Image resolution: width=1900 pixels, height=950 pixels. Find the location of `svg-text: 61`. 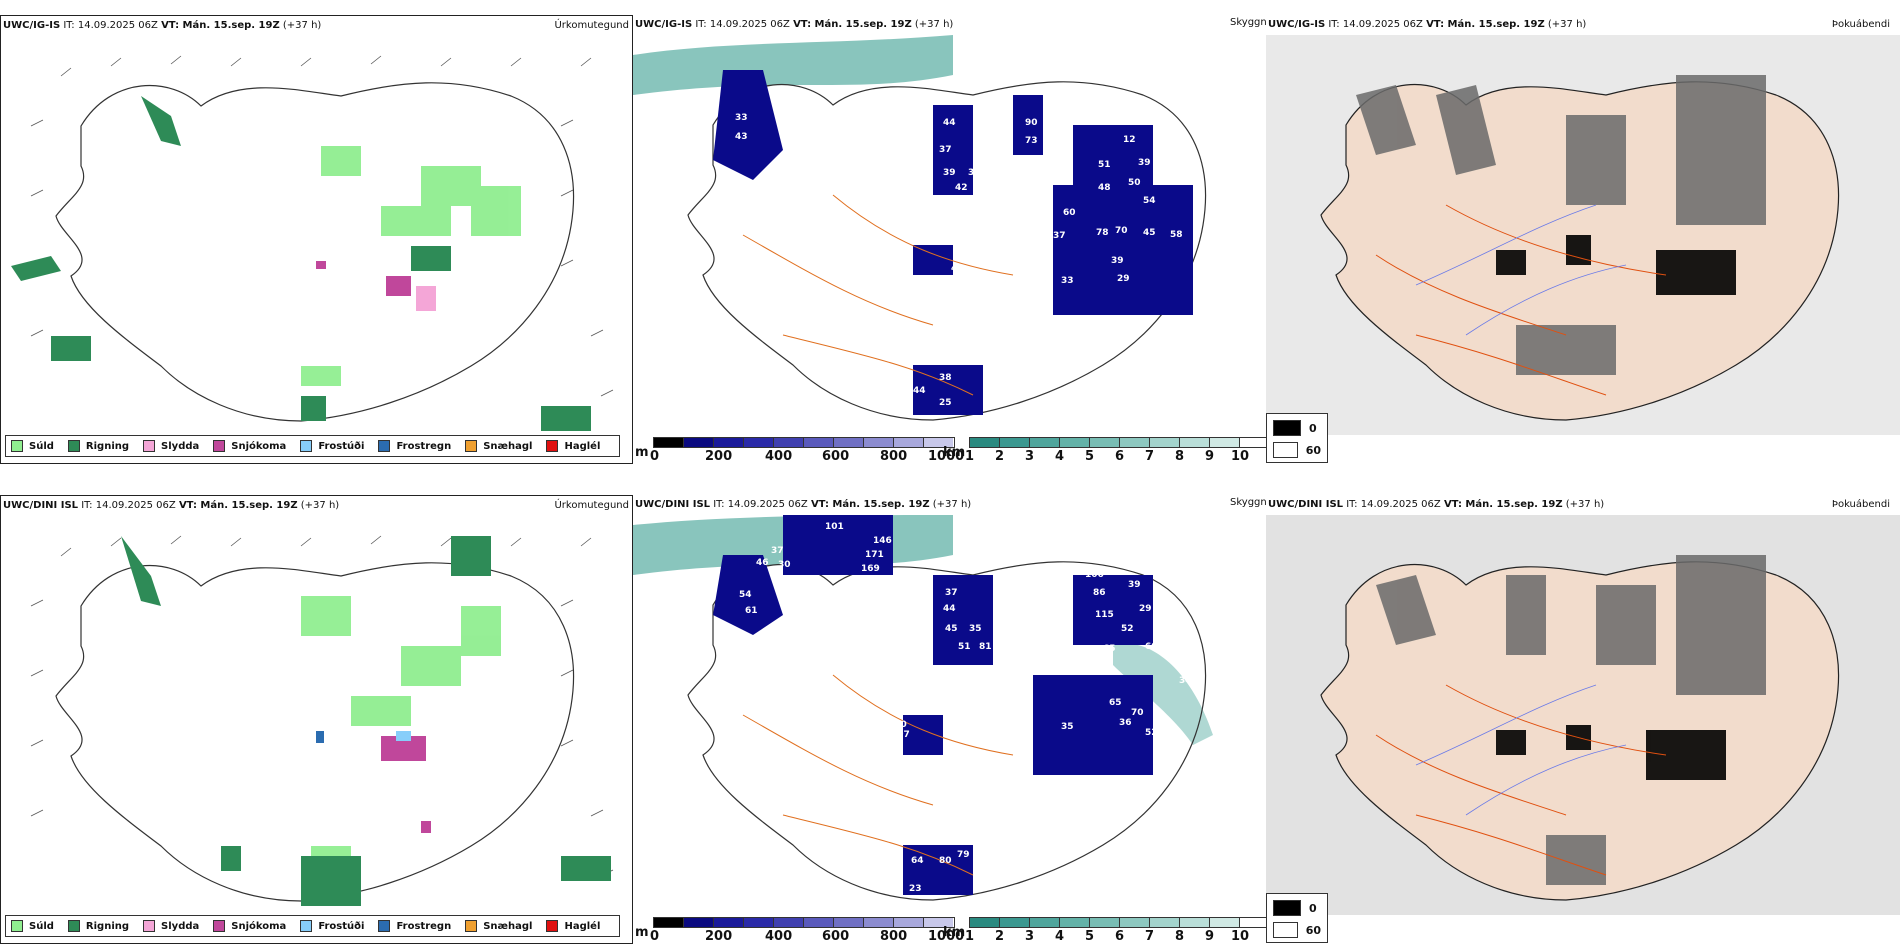

svg-text: 61 is located at coordinates (751, 611).